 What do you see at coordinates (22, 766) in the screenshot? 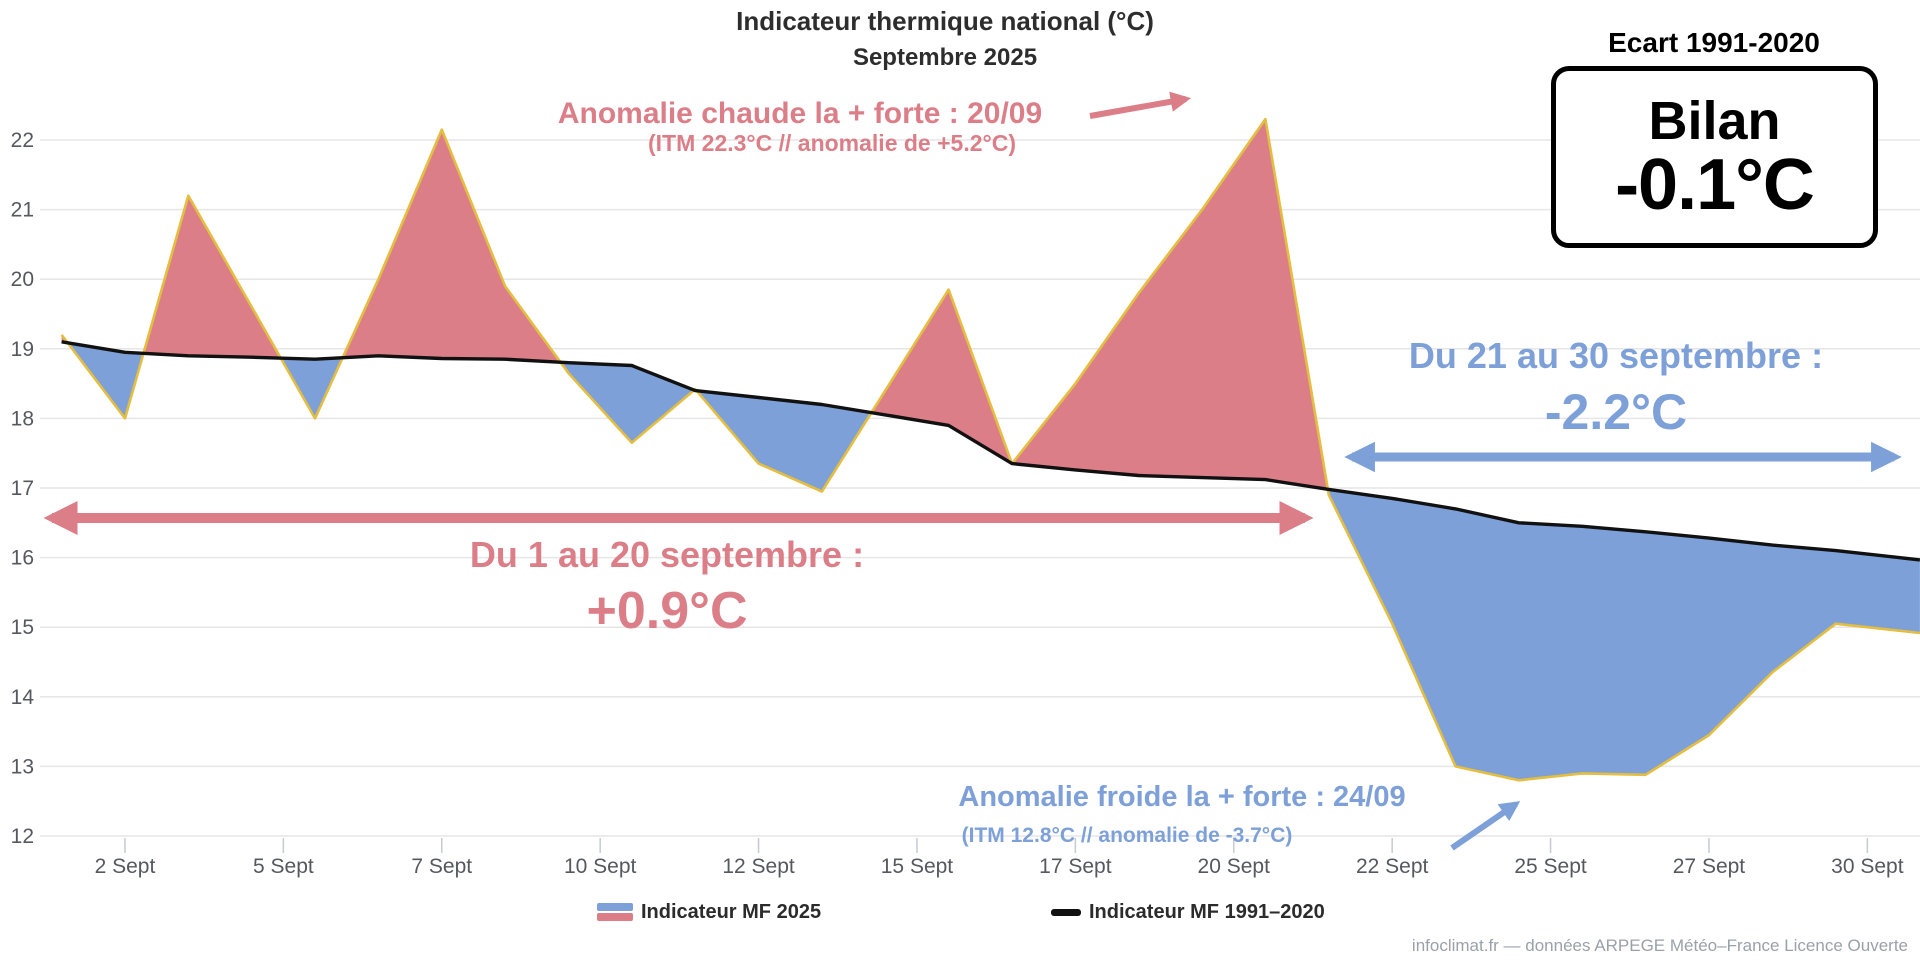
I see `svg-text: 13` at bounding box center [22, 766].